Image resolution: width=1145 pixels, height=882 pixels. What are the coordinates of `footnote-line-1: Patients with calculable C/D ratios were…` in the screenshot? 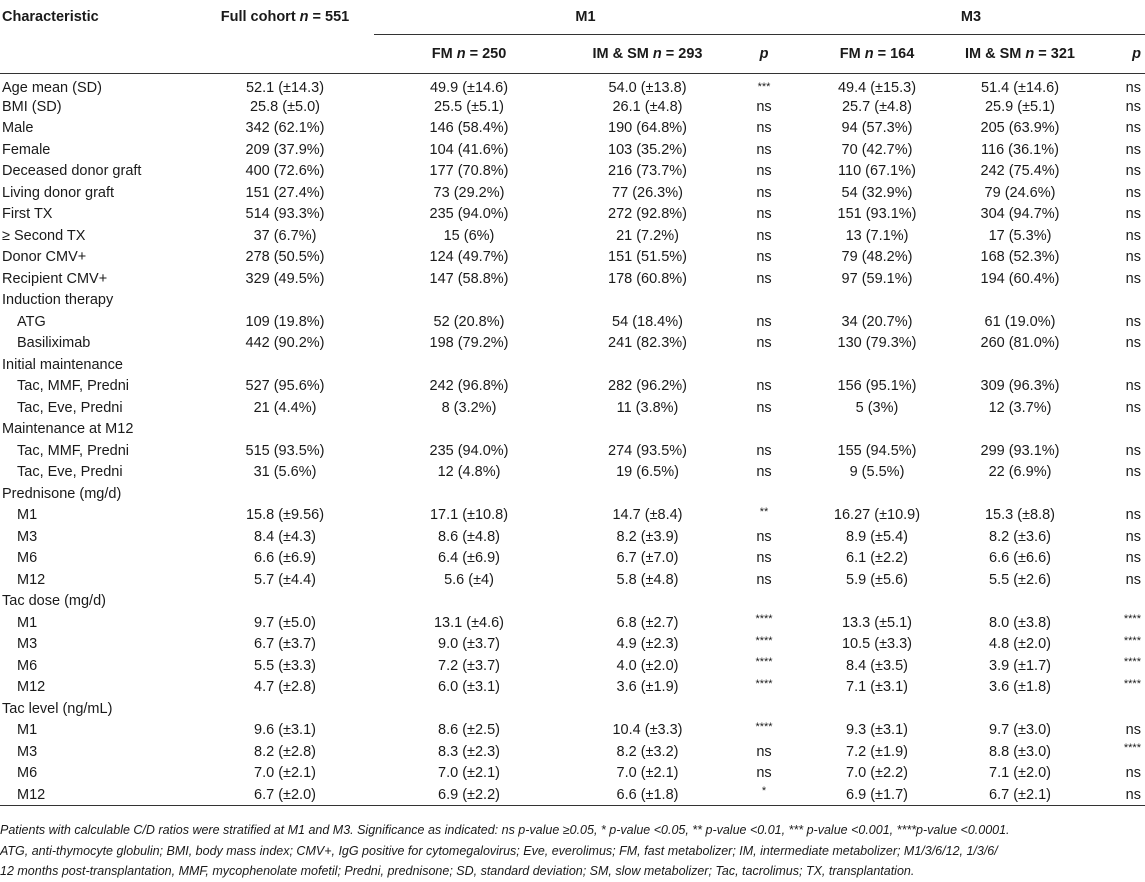 It's located at (505, 830).